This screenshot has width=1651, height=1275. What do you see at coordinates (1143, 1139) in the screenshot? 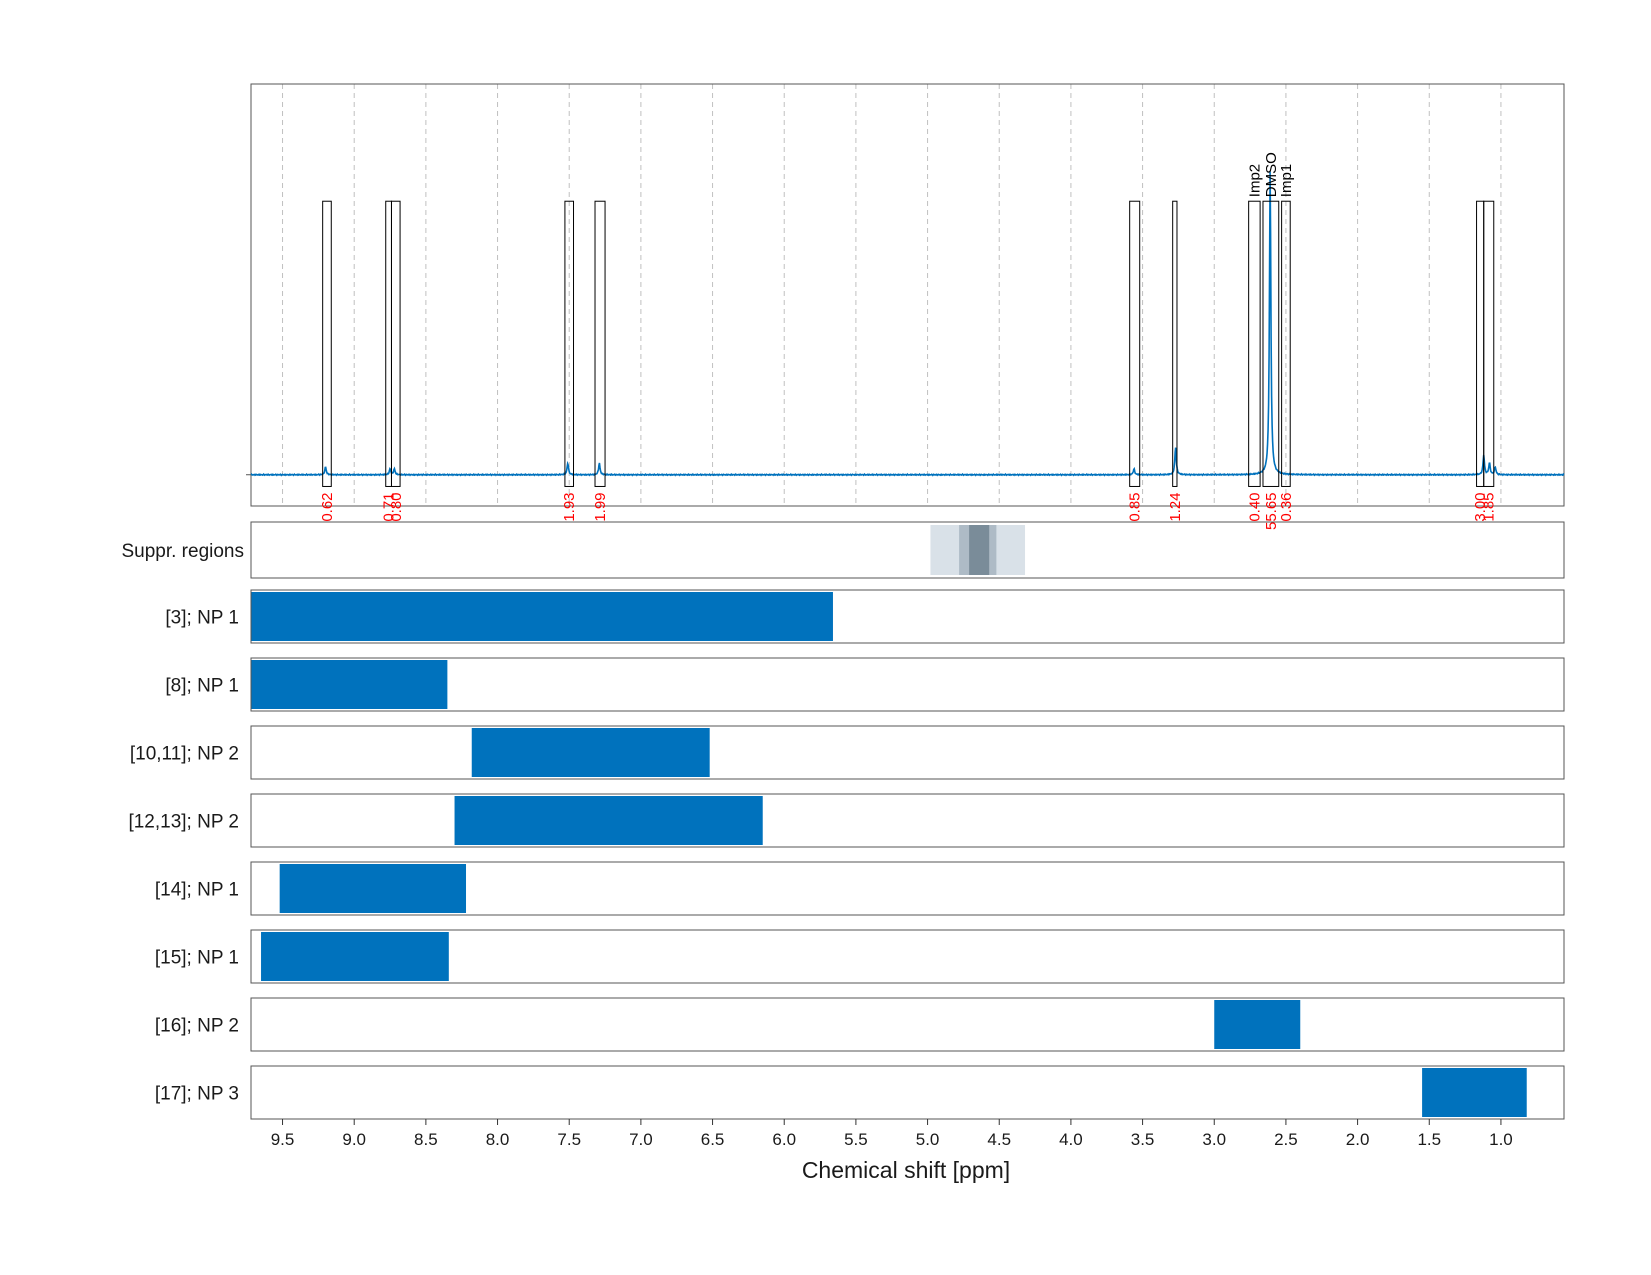
I see `x-tick-label-12: 3.5` at bounding box center [1143, 1139].